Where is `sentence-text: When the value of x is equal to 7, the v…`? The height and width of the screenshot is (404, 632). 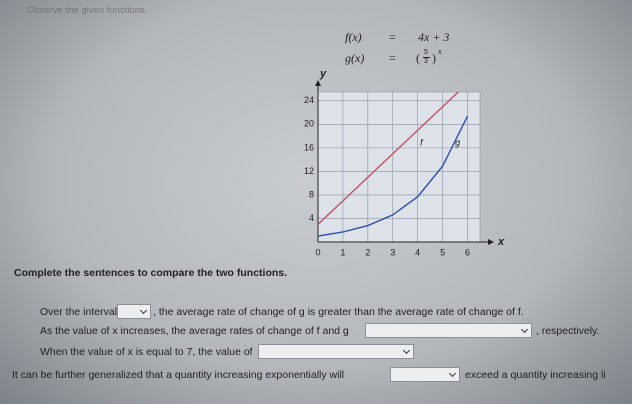 sentence-text: When the value of x is equal to 7, the v… is located at coordinates (146, 352).